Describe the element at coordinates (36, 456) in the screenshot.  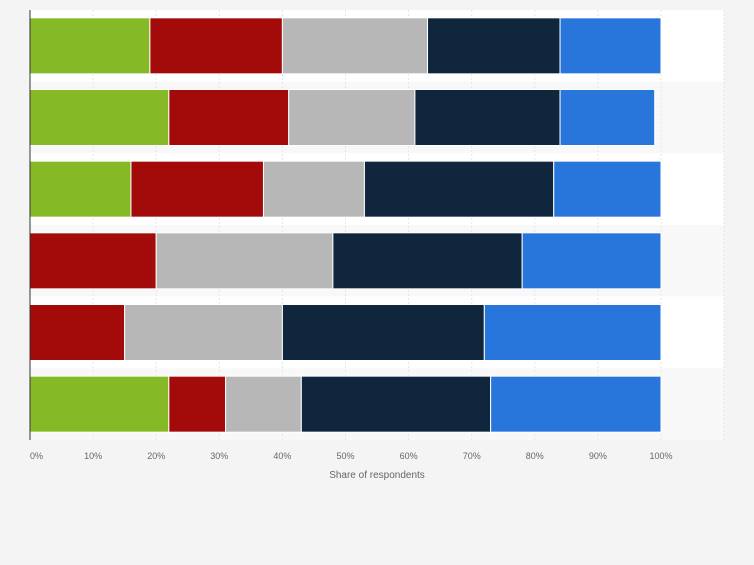
I see `x-tick-label: 0%` at that location.